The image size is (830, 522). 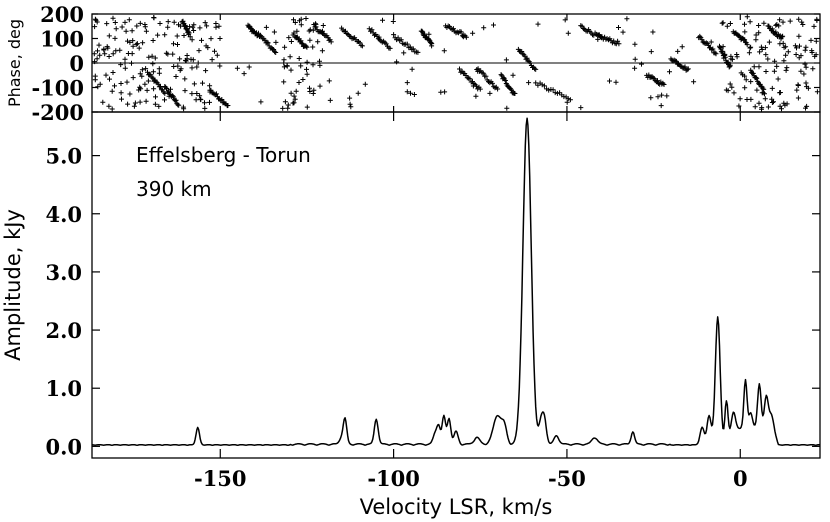 I want to click on x-tick-label: -50, so click(x=567, y=478).